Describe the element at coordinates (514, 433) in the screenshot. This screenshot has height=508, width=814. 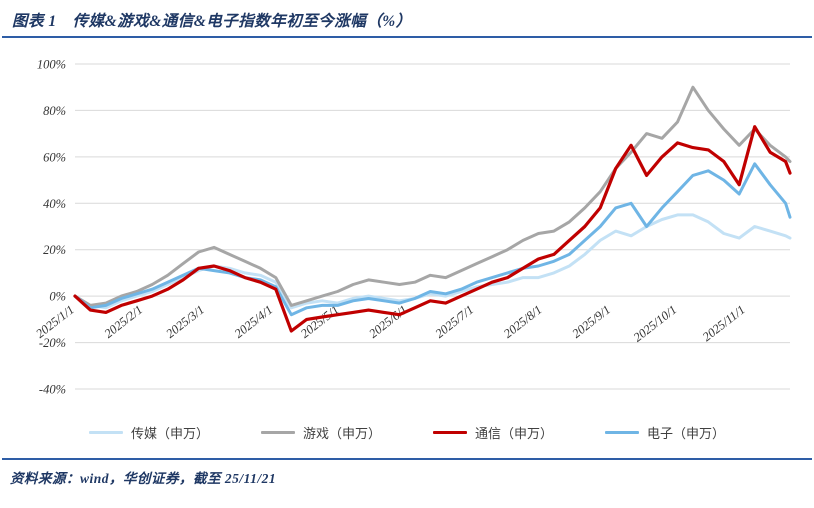
I see `legend-label: 通信（申万）` at that location.